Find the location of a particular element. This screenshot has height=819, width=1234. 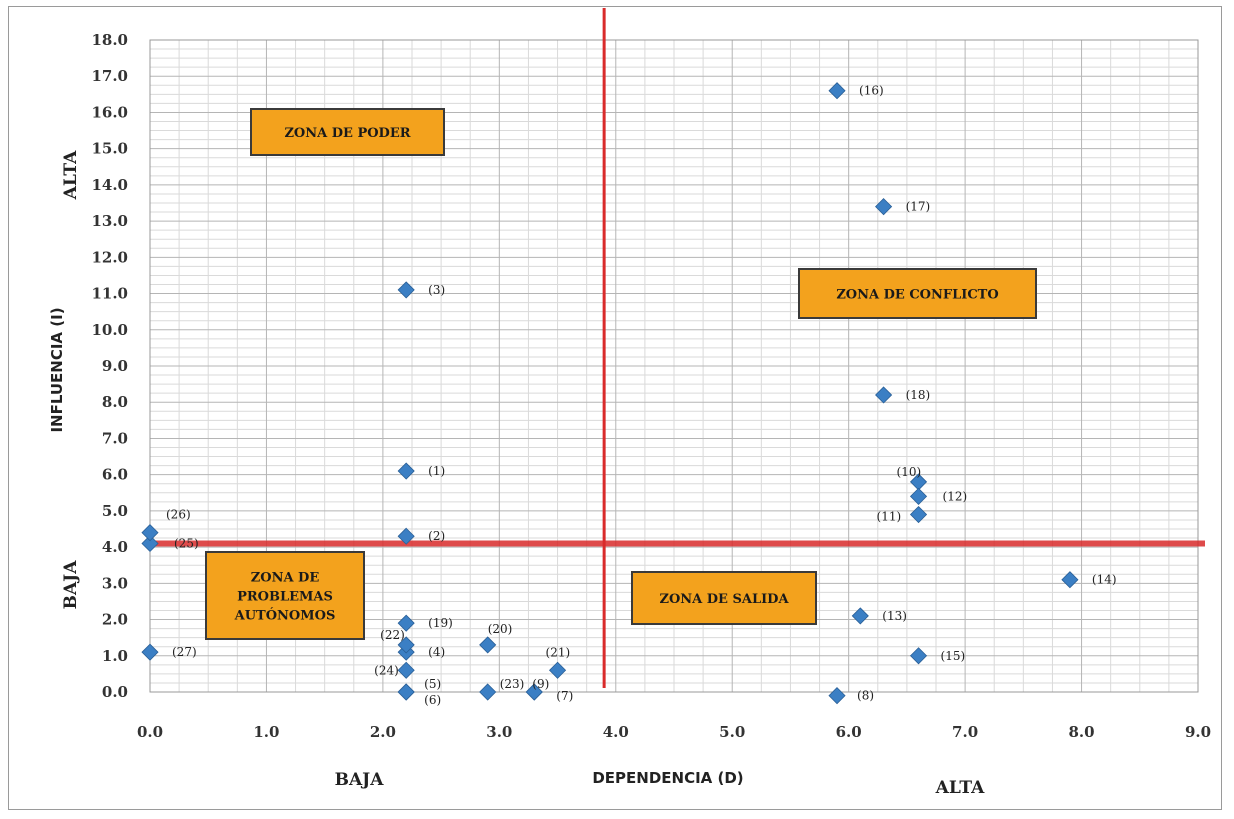

zone-salida-box is located at coordinates (724, 598).